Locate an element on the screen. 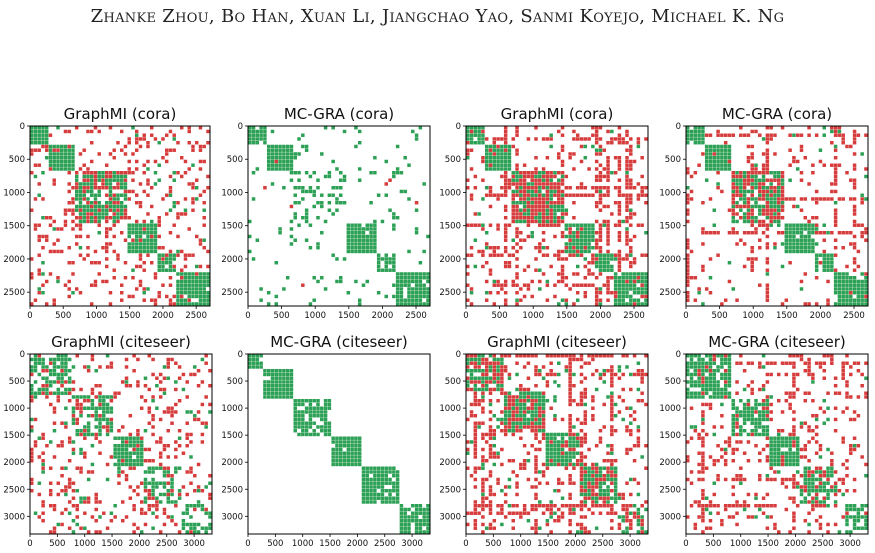 This screenshot has width=875, height=553. x-tick-label: 0 is located at coordinates (29, 316).